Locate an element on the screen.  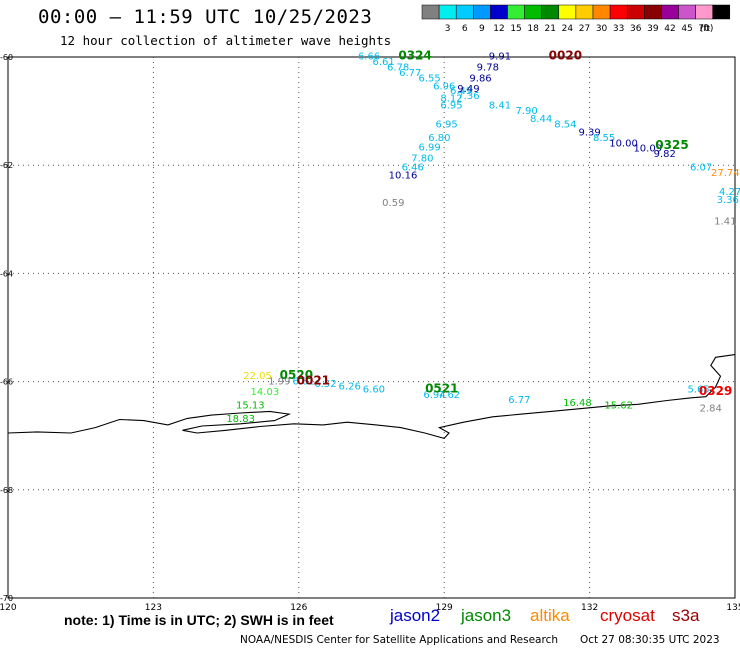
wave-height-label: 10.09 is located at coordinates (647, 149).